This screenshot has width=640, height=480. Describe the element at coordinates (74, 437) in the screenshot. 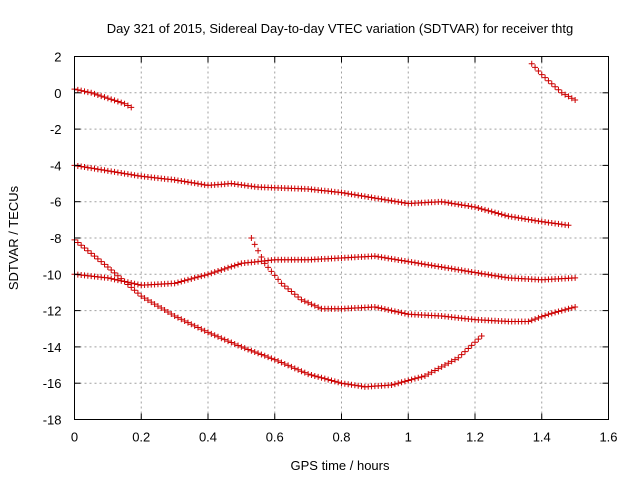

I see `x-tick-label: 0` at that location.